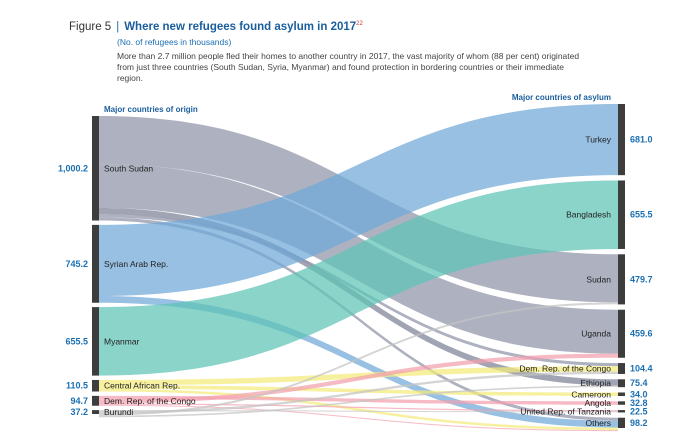 The image size is (700, 440). I want to click on target-label-turkey: Turkey, so click(598, 140).